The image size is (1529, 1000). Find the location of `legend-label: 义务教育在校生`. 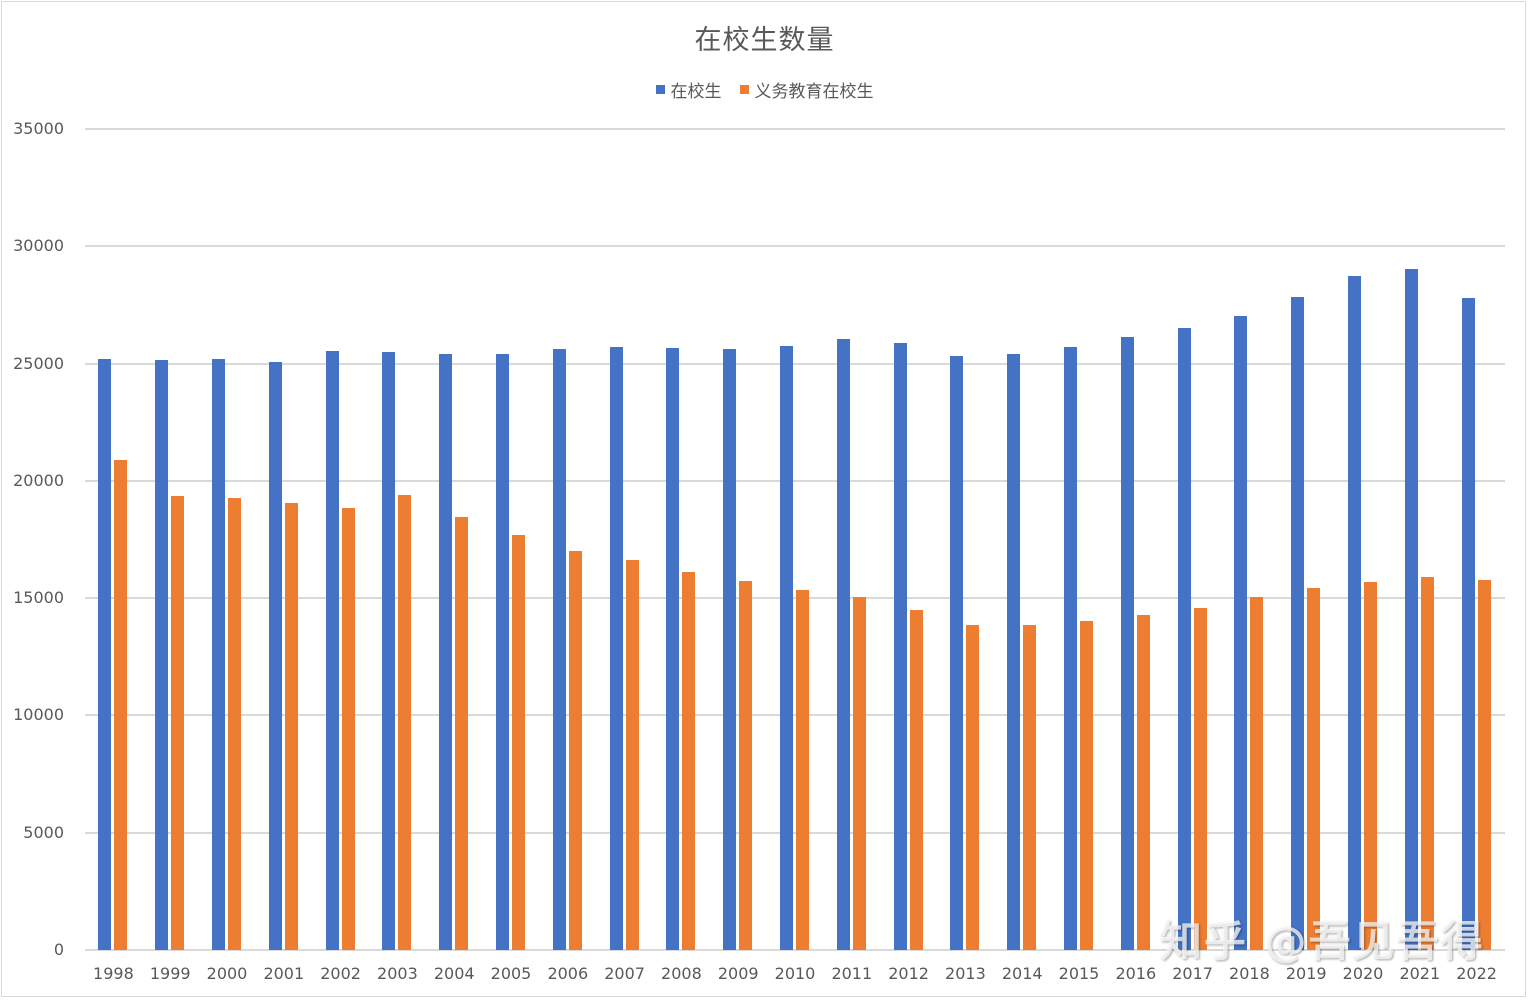

legend-label: 义务教育在校生 is located at coordinates (814, 92).